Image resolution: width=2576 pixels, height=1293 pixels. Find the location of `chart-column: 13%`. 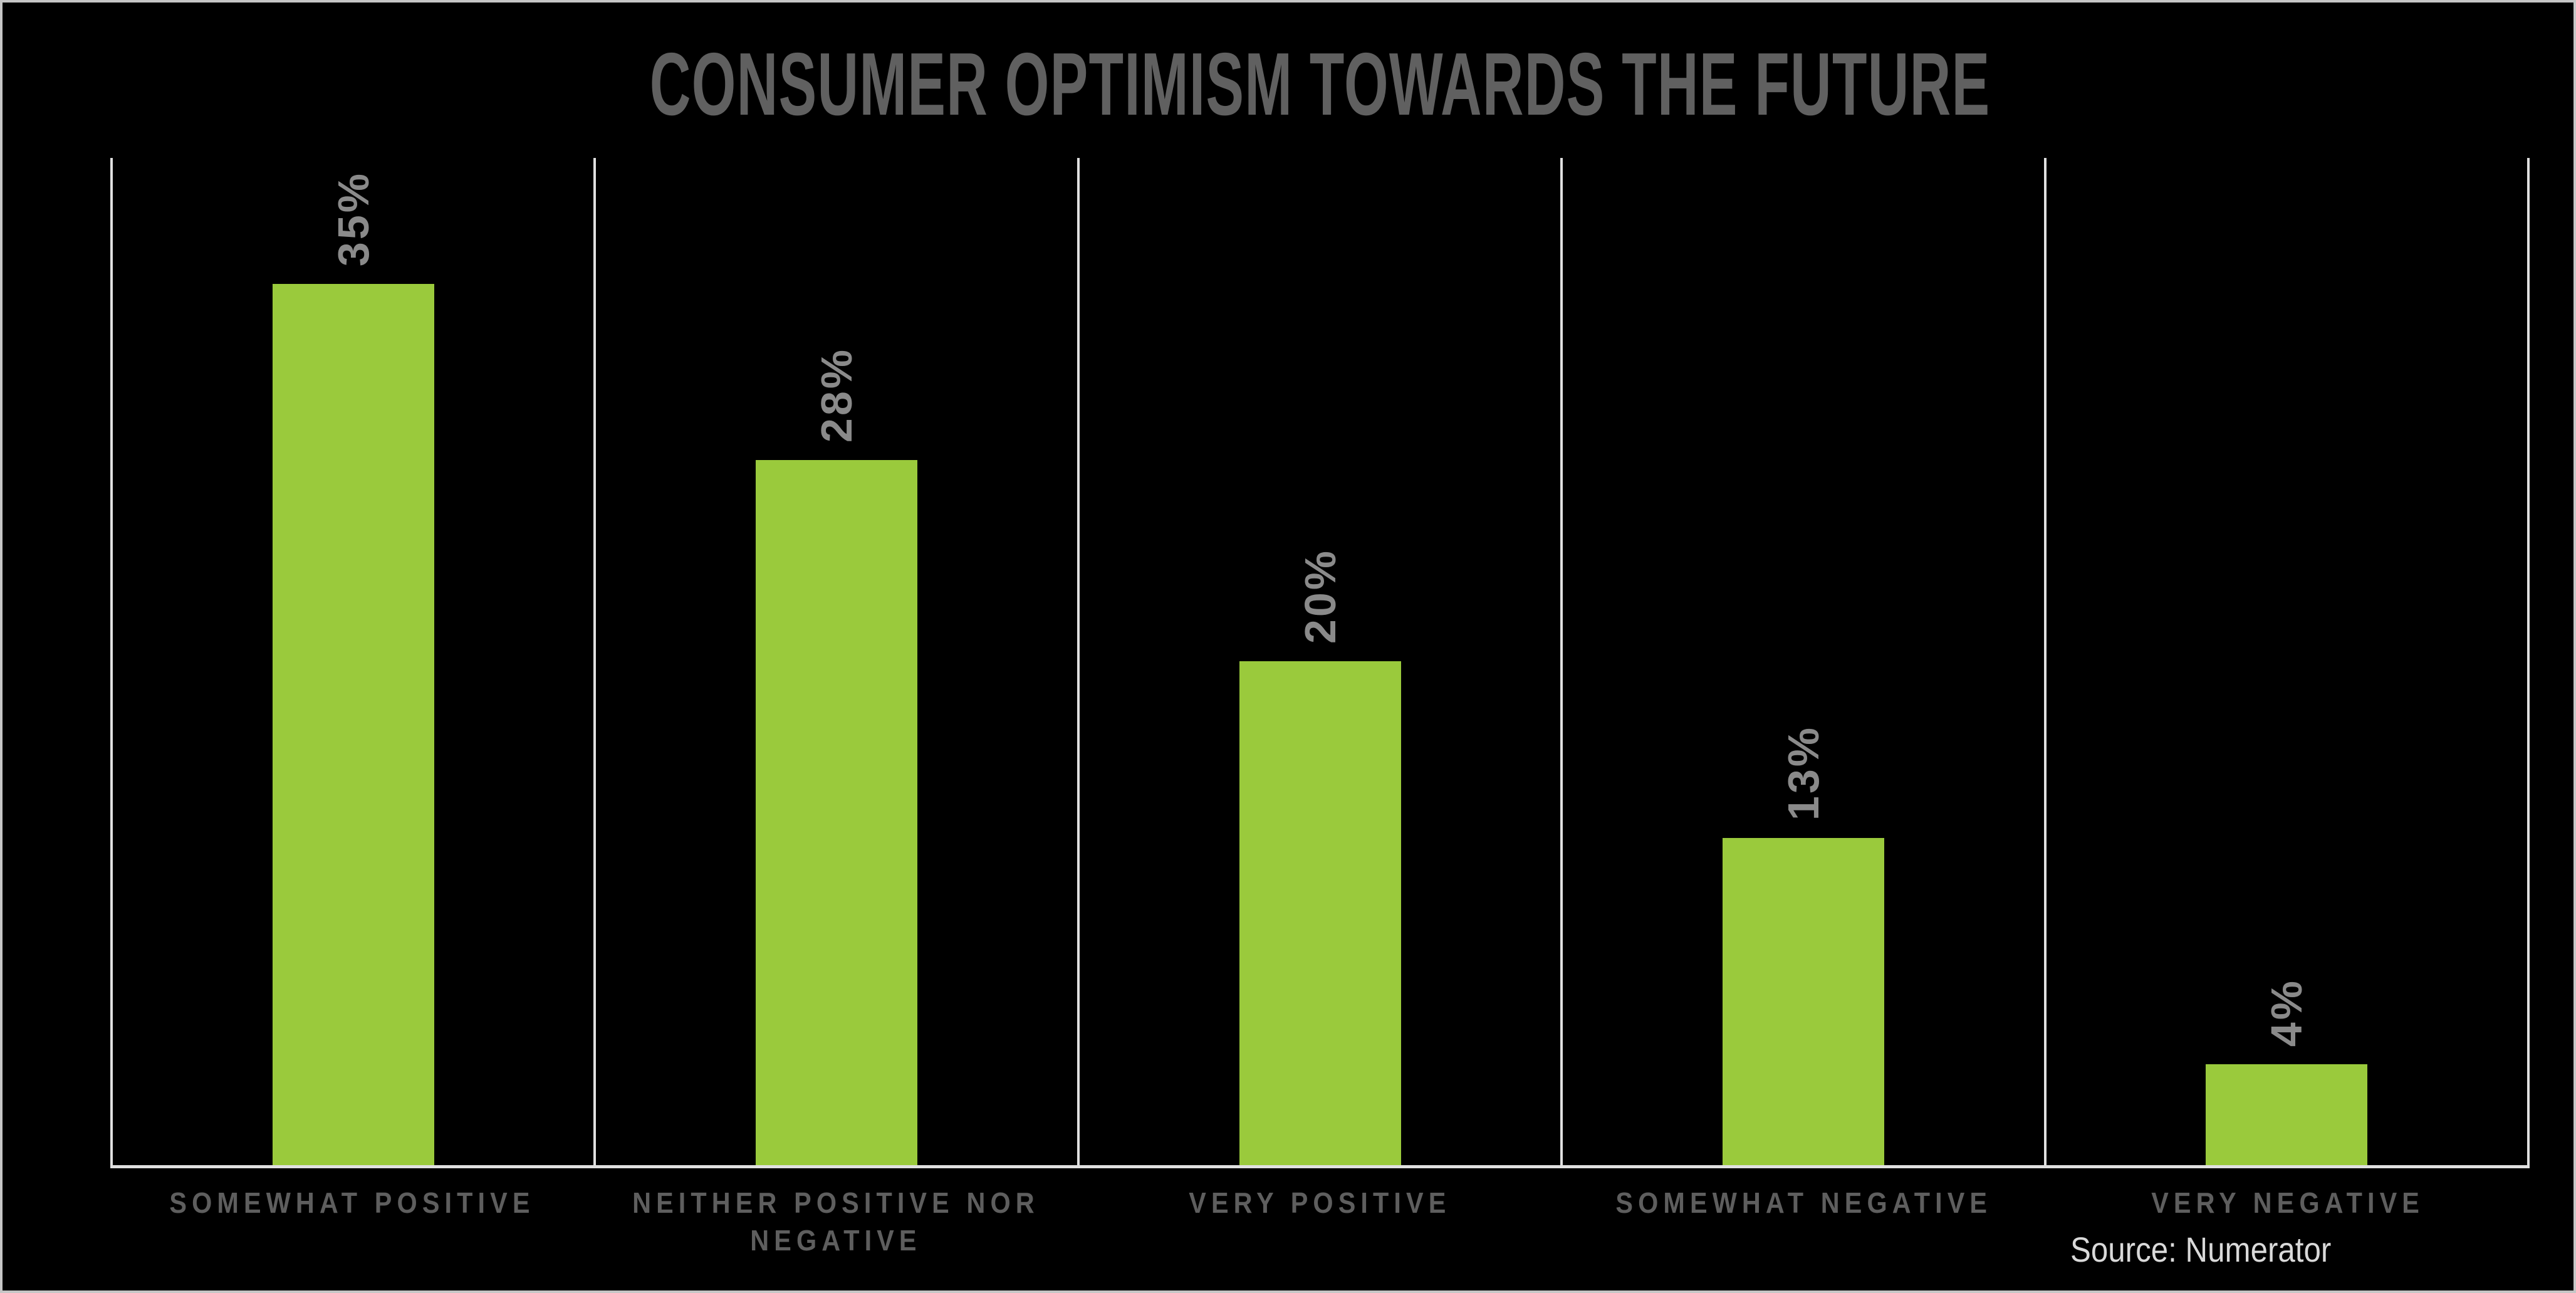

chart-column: 13% is located at coordinates (1801, 661).